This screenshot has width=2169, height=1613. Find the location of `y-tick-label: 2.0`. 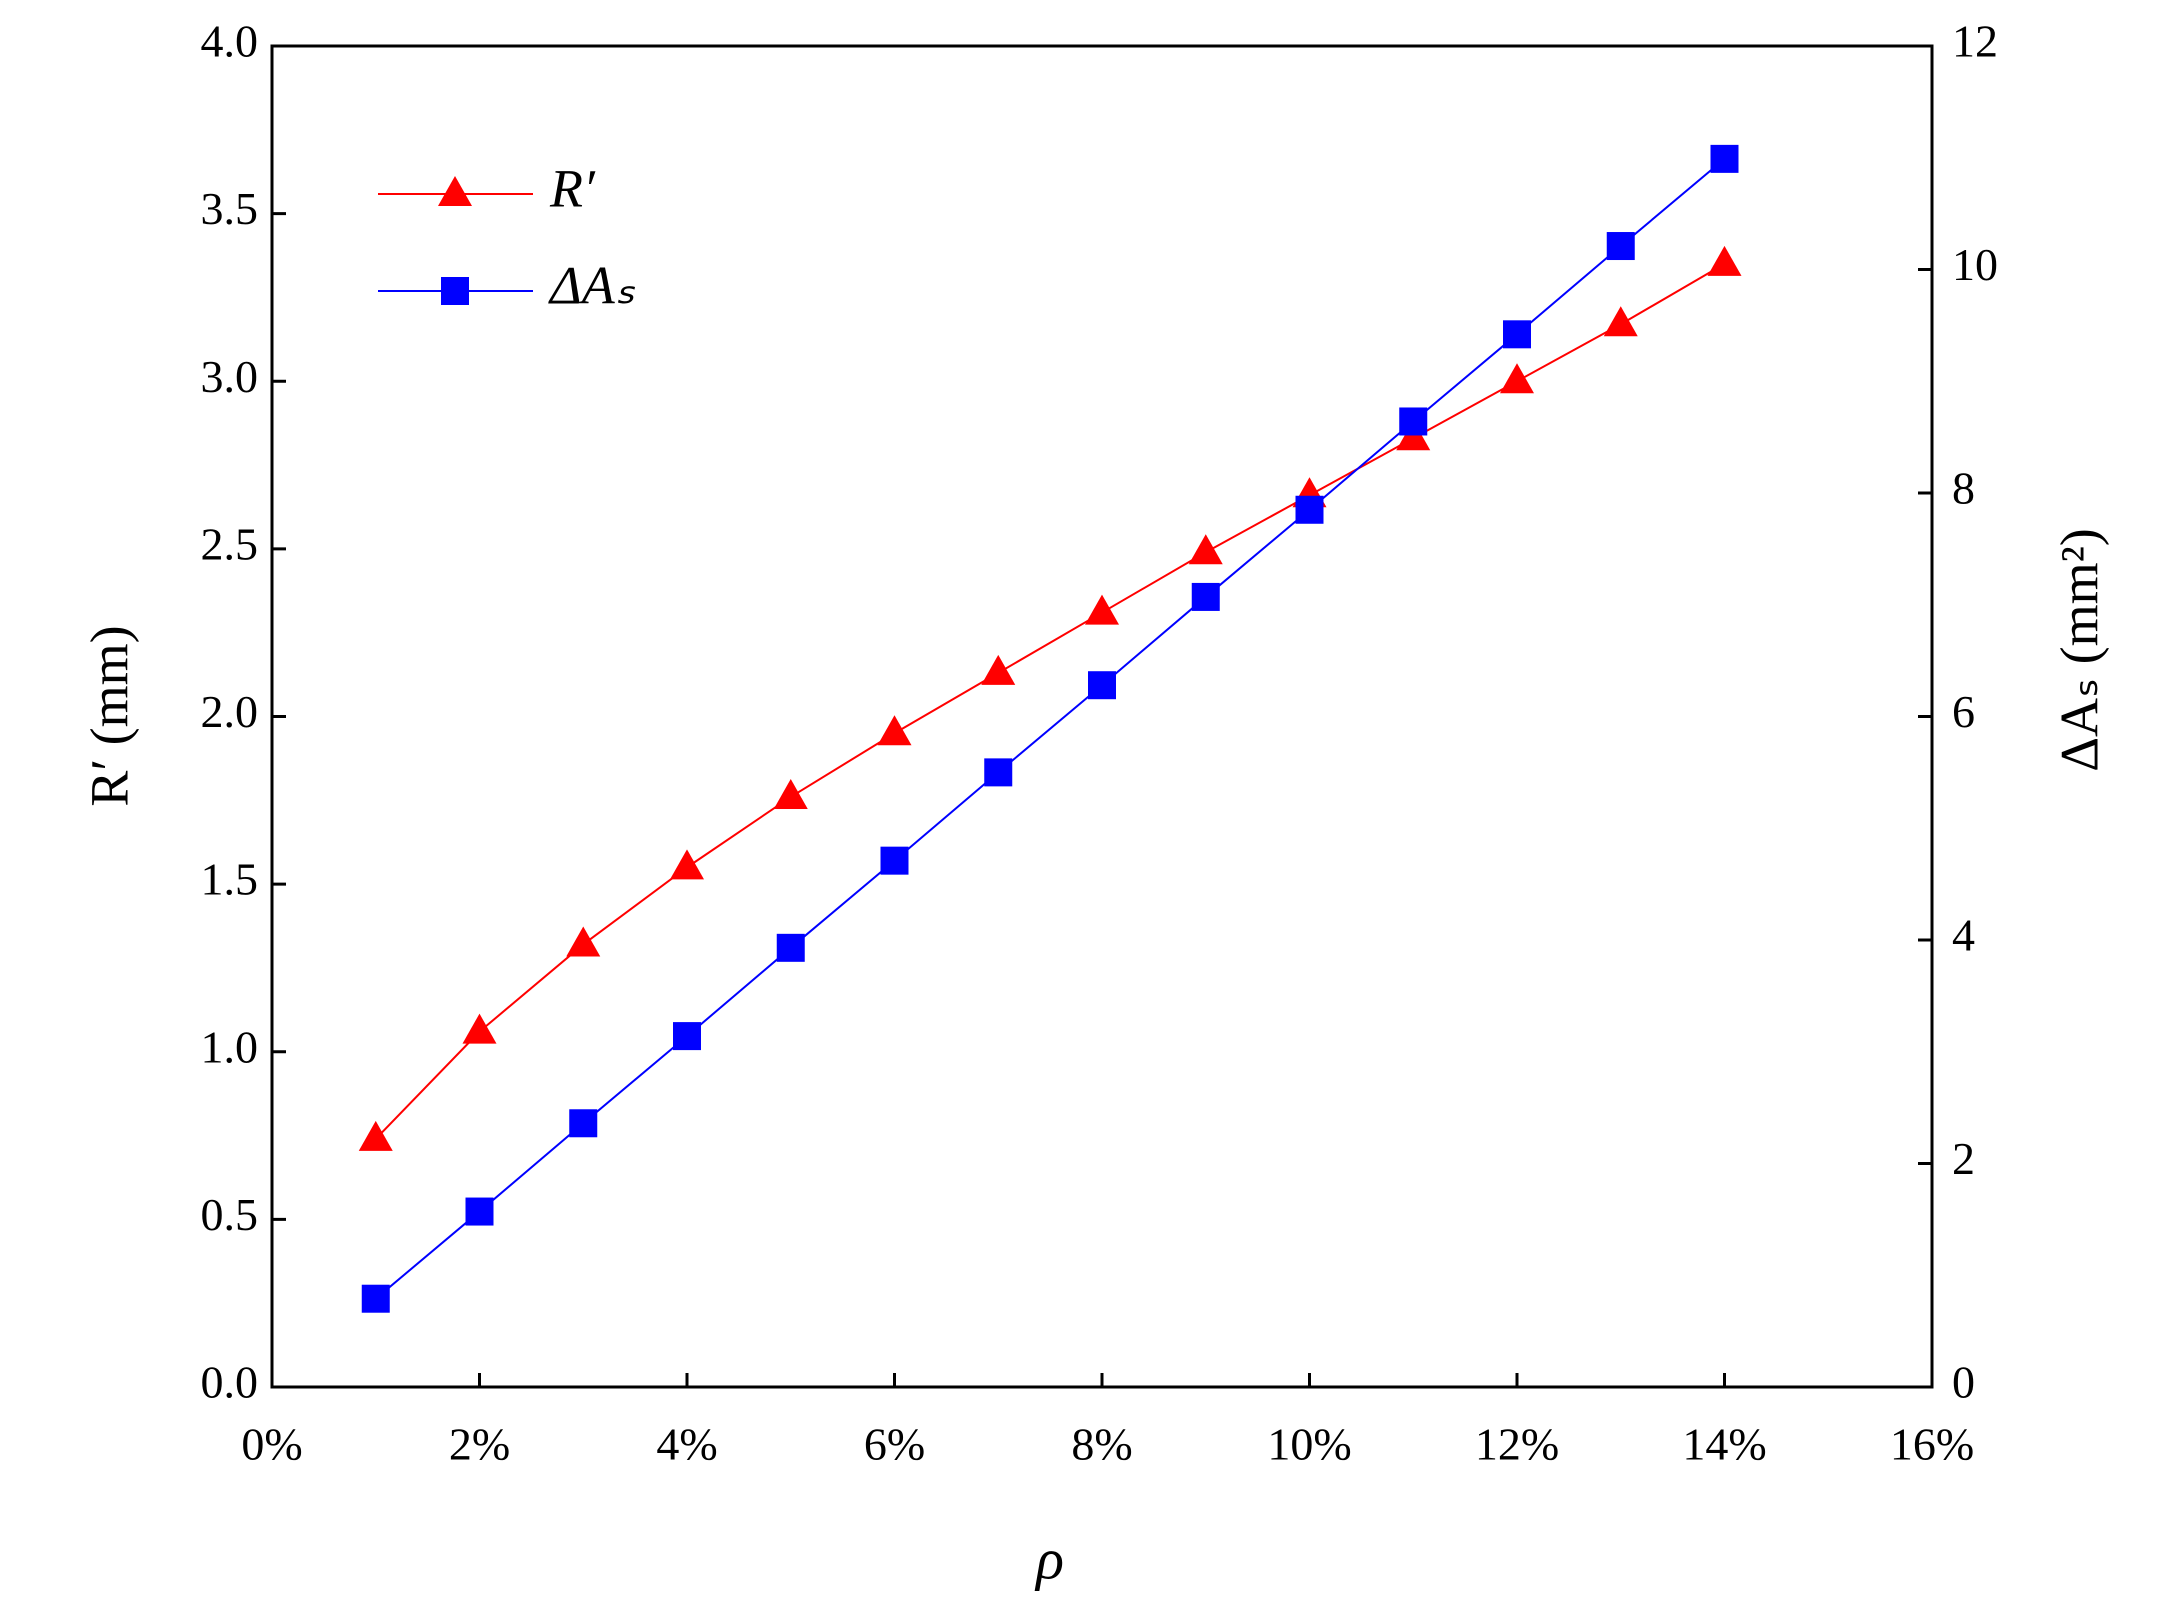

y-tick-label: 2.0 is located at coordinates (230, 711).